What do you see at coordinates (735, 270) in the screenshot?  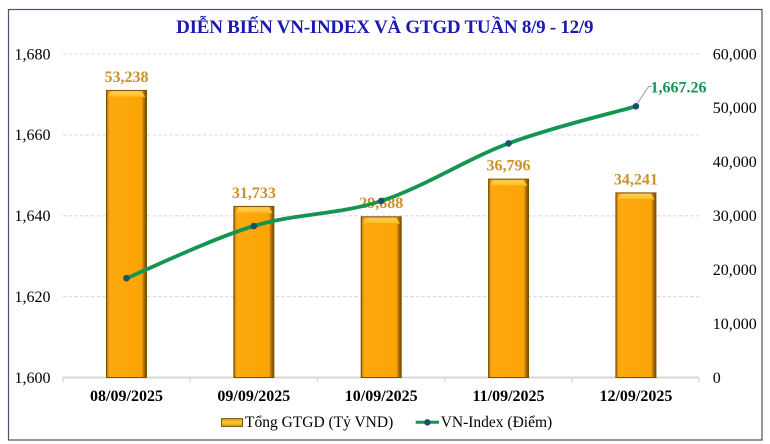 I see `svg-text: 20,000` at bounding box center [735, 270].